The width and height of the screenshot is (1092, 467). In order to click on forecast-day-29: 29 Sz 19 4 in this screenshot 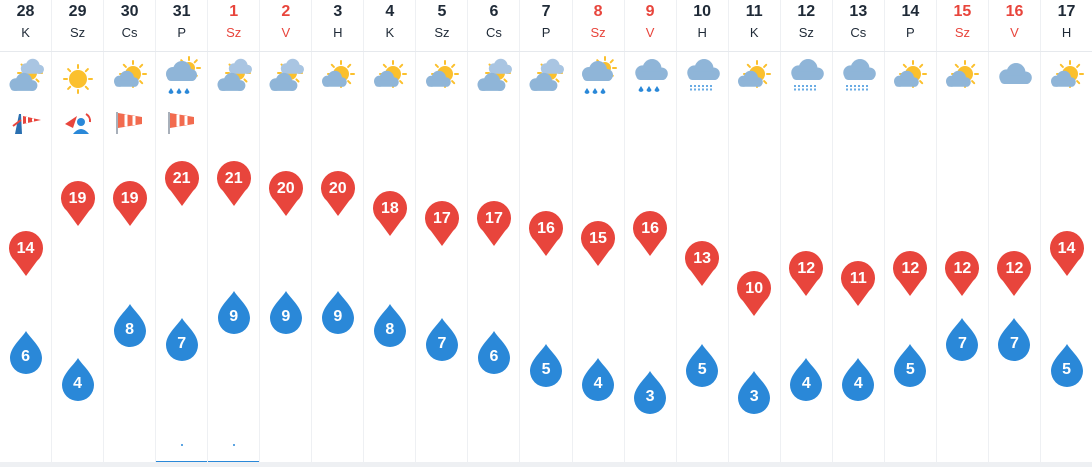, I will do `click(78, 231)`.